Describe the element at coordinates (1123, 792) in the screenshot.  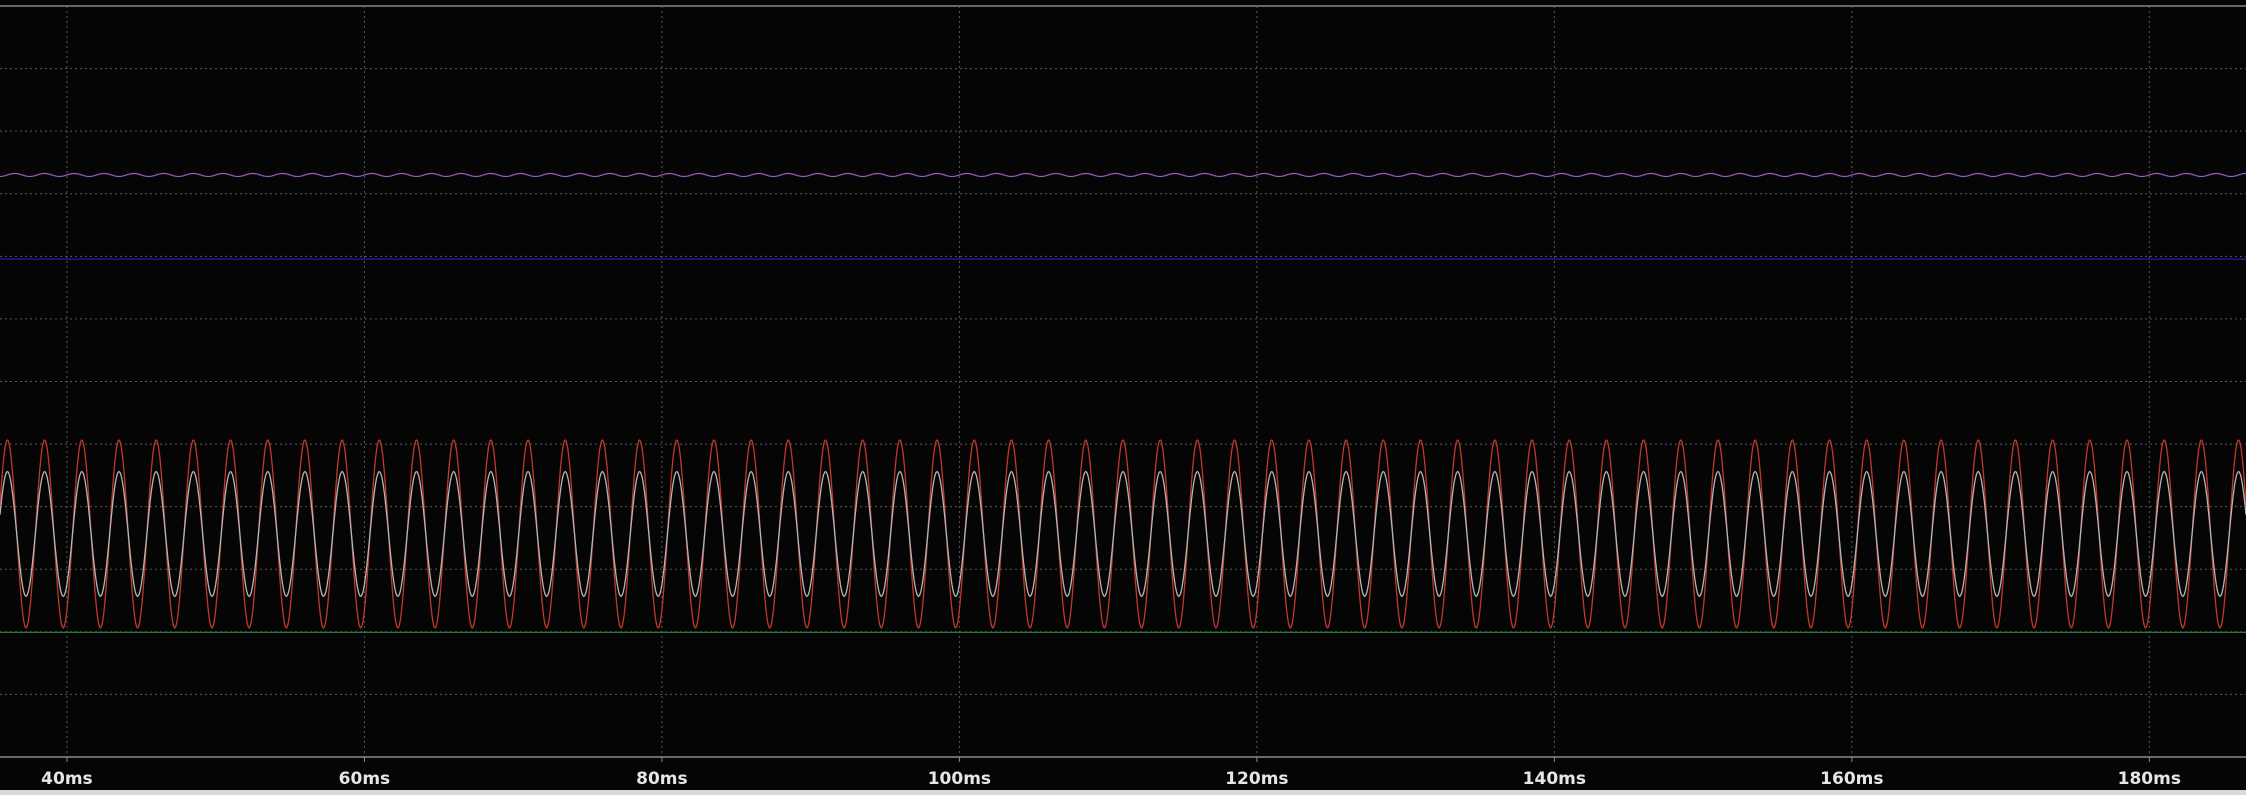
I see `bottom-scroll-strip` at that location.